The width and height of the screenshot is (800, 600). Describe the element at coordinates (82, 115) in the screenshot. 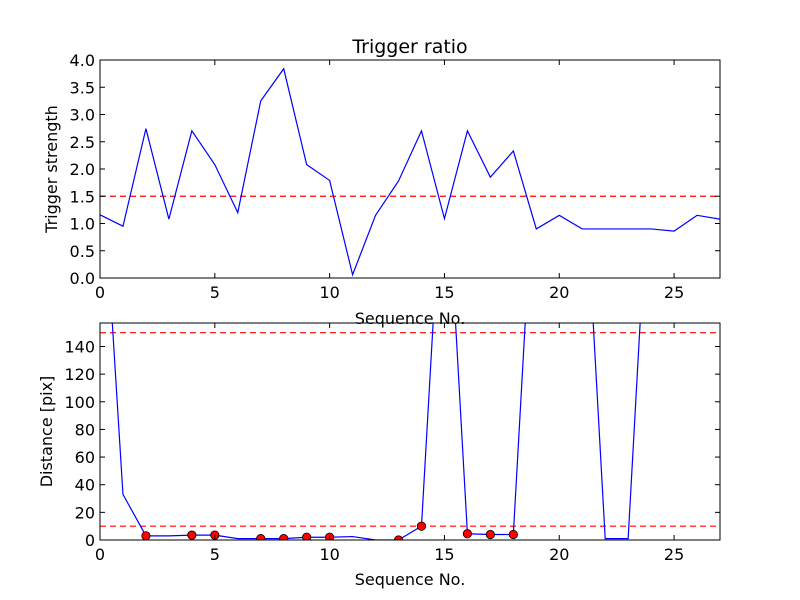

I see `y-tick-label: 3.0` at that location.